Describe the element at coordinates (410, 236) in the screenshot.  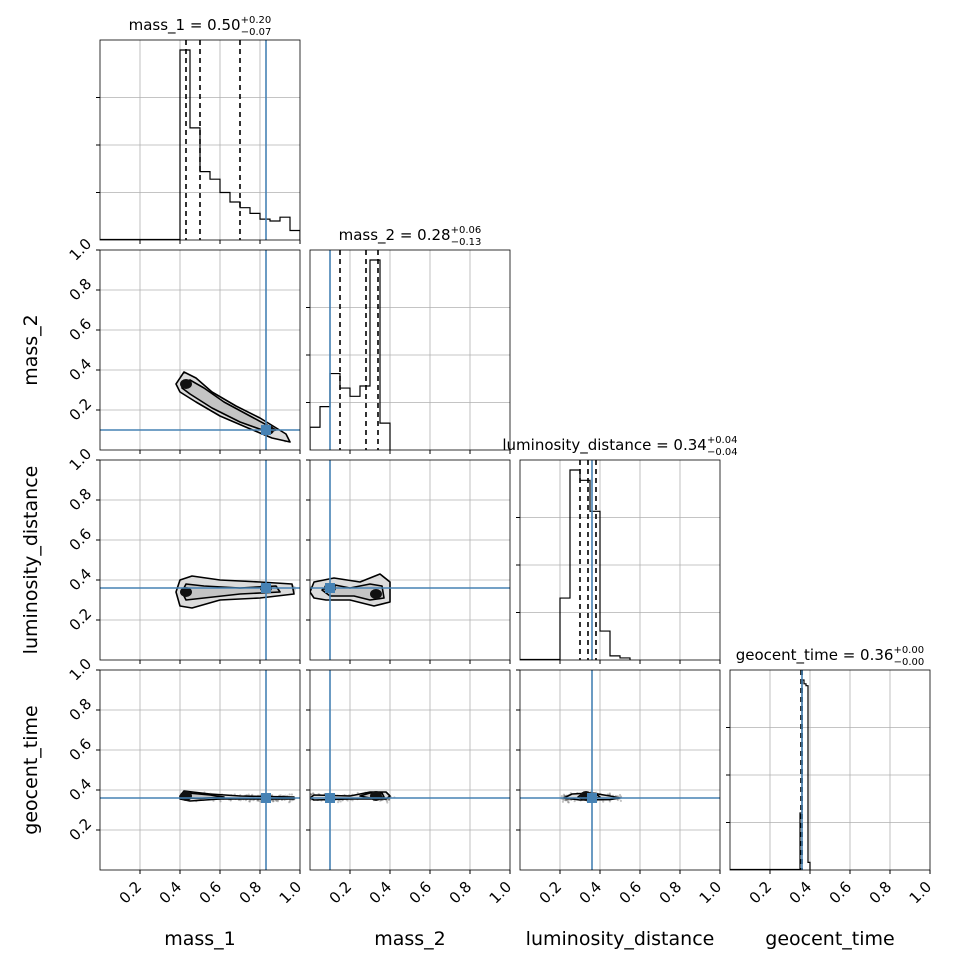
I see `title-mass_2: mass_2 = 0.28+0.06 −0.13` at that location.